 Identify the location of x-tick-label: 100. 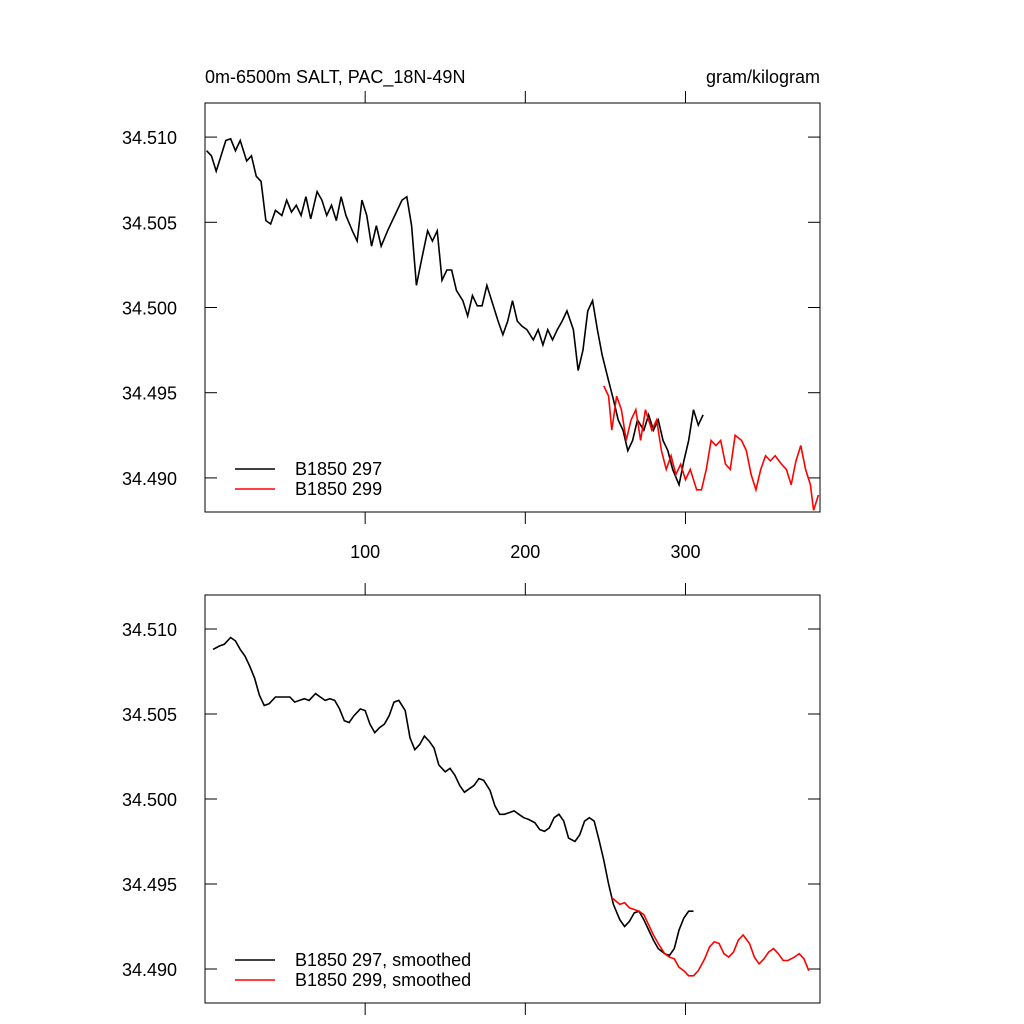
(365, 552).